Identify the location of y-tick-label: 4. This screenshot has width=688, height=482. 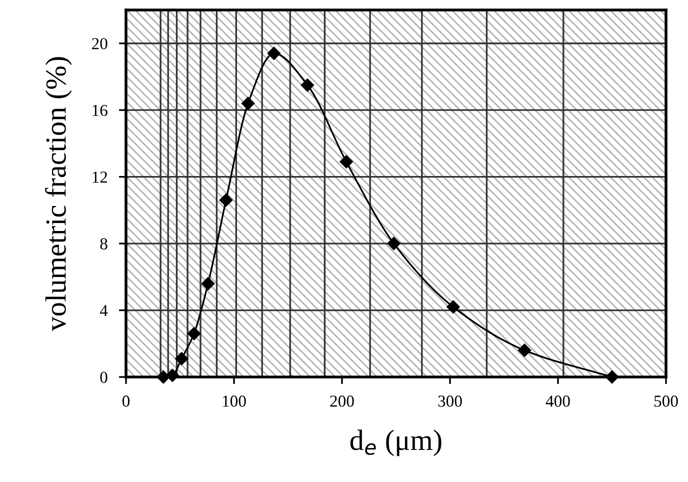
(104, 310).